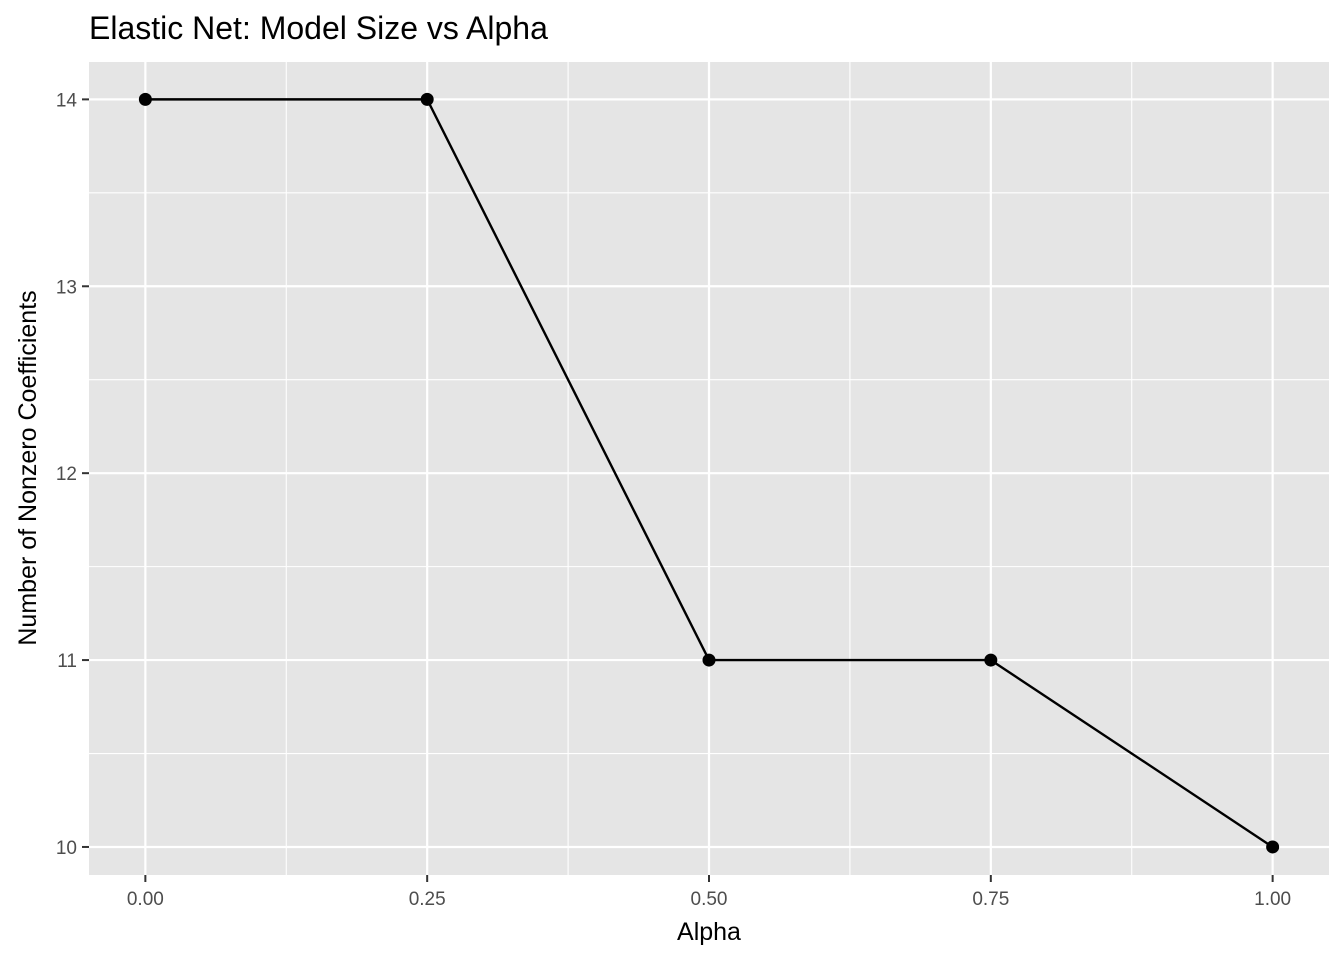 This screenshot has width=1344, height=960. I want to click on y-tick-label: 10, so click(66, 848).